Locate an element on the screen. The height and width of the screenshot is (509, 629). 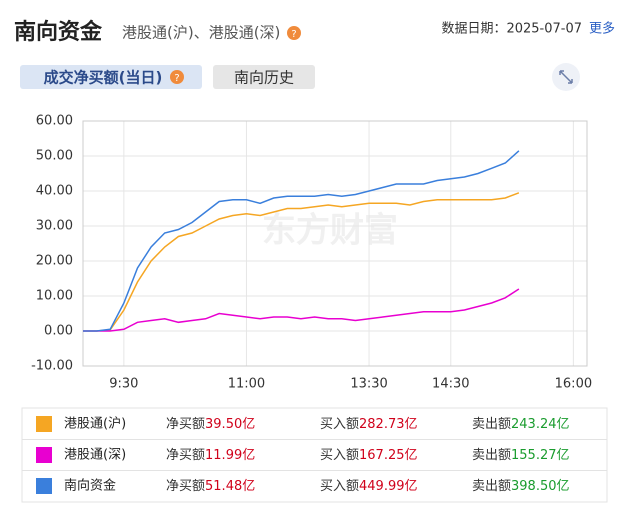
y-tick-label: 20.00 is located at coordinates (54, 261).